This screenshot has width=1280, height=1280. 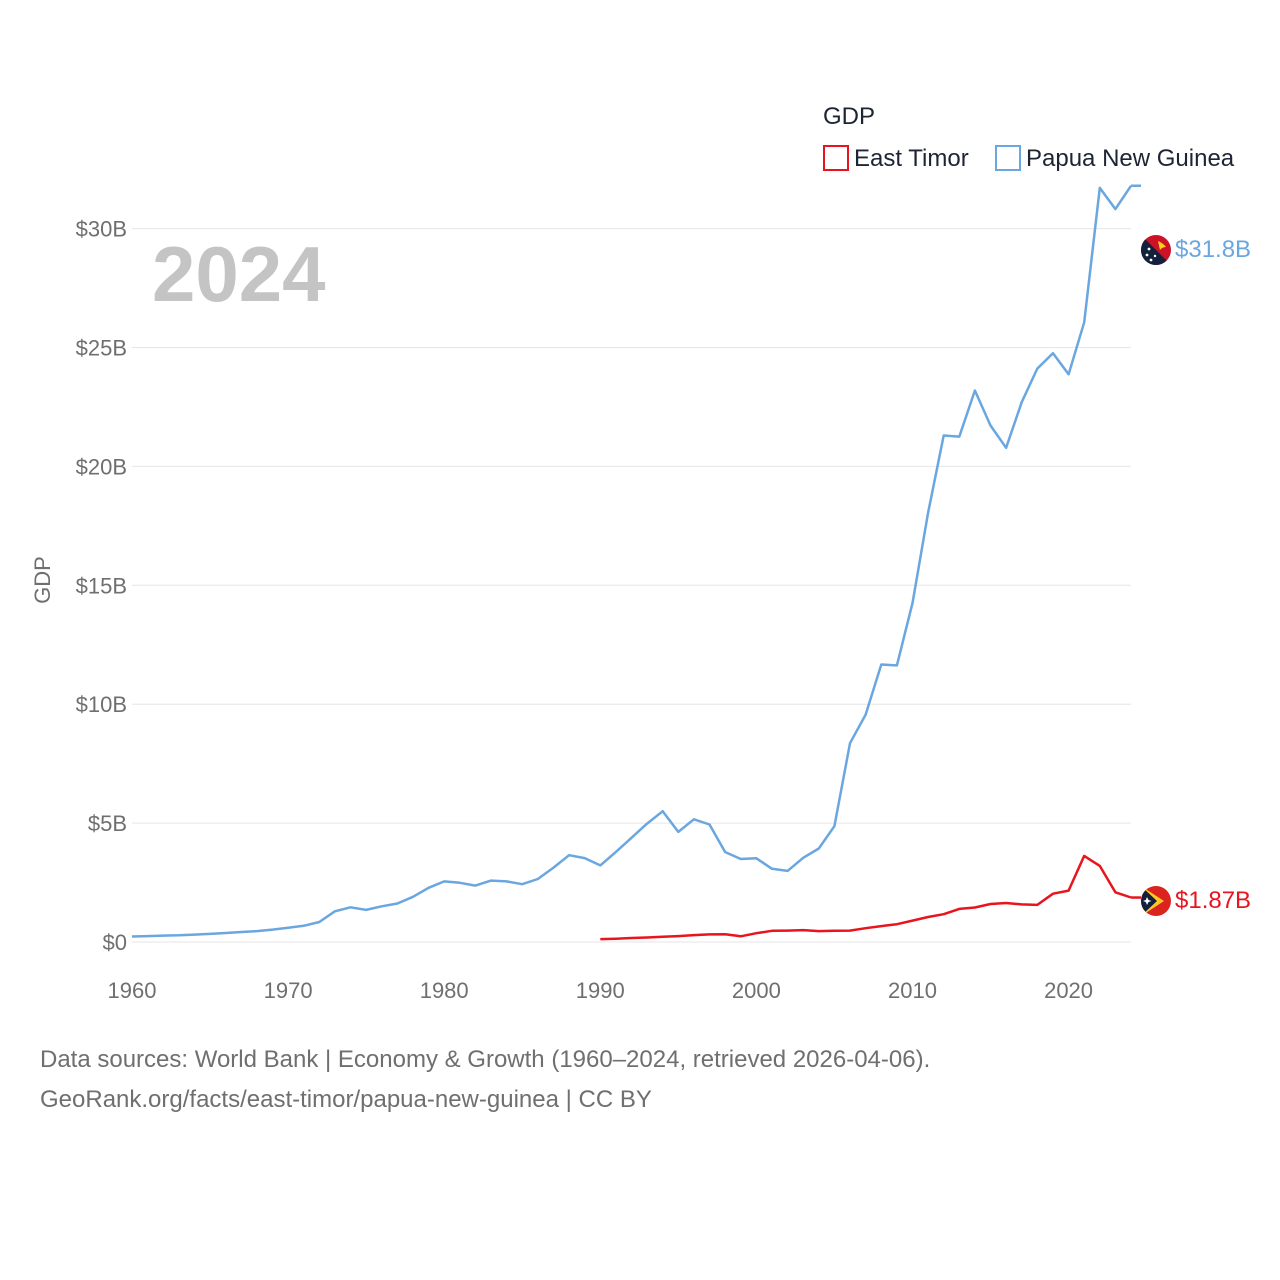 I want to click on y-tick-label: $30B, so click(x=101, y=229).